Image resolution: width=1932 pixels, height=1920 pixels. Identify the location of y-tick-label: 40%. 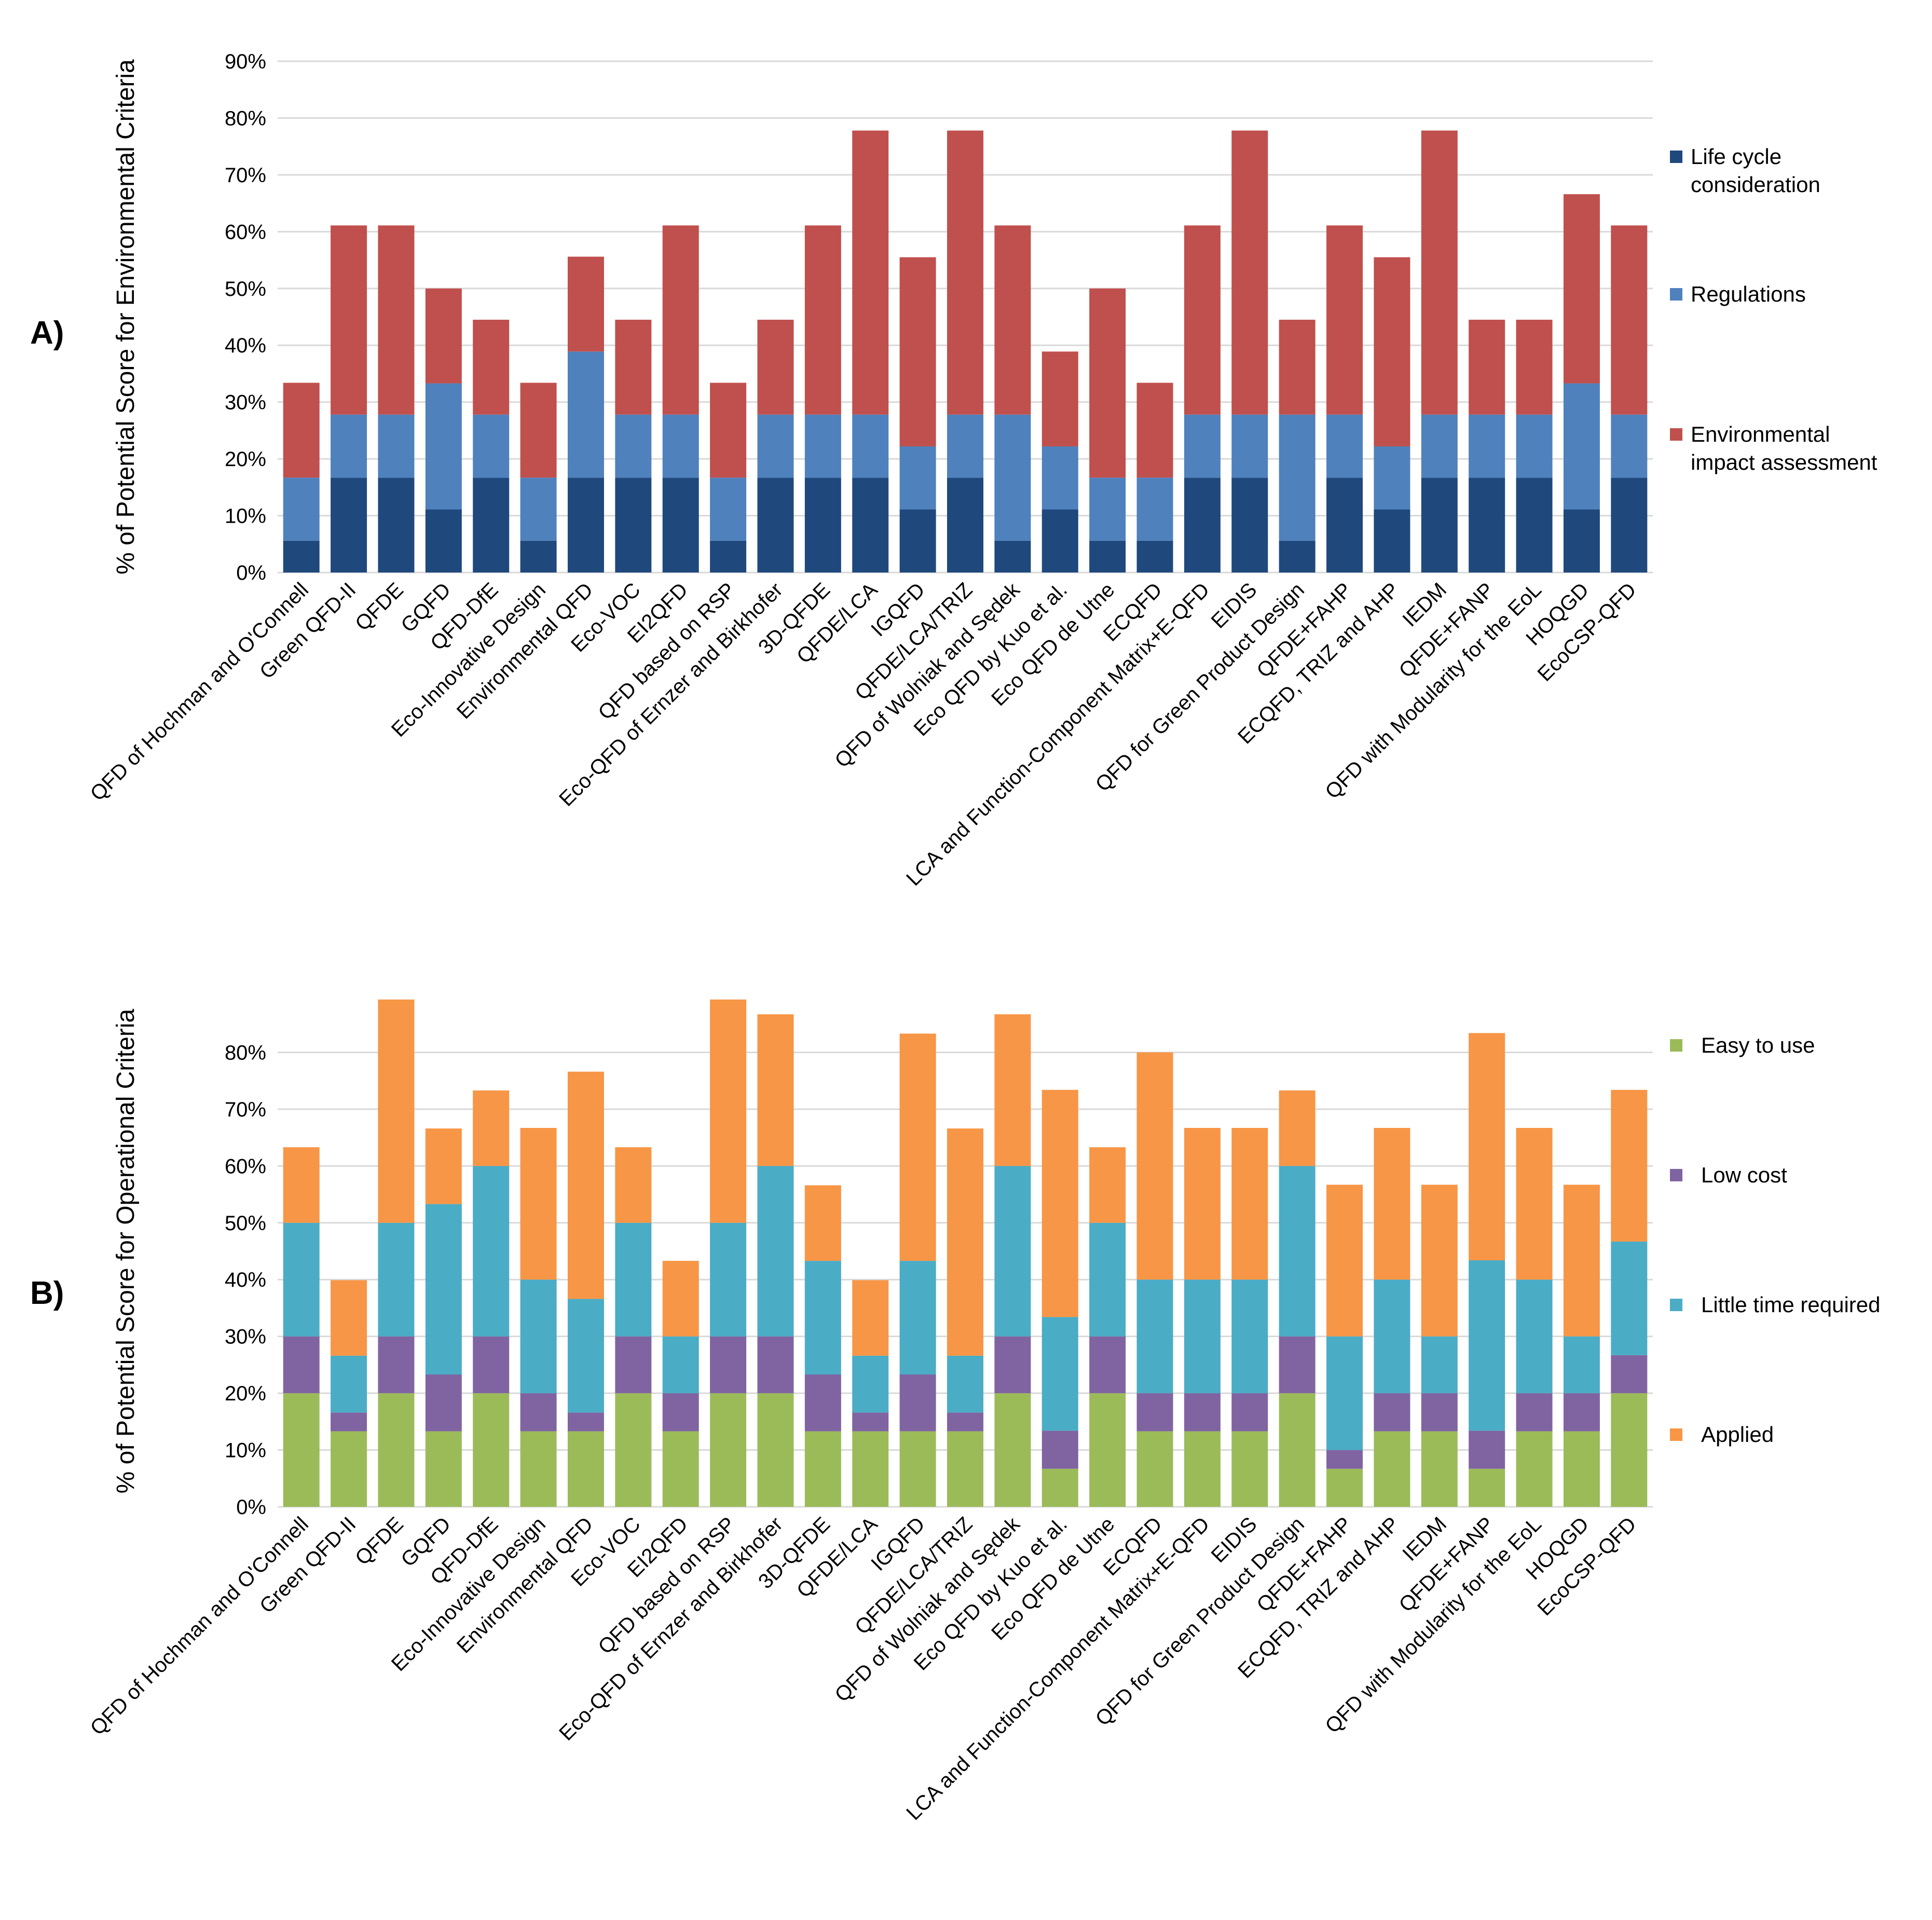
(245, 345).